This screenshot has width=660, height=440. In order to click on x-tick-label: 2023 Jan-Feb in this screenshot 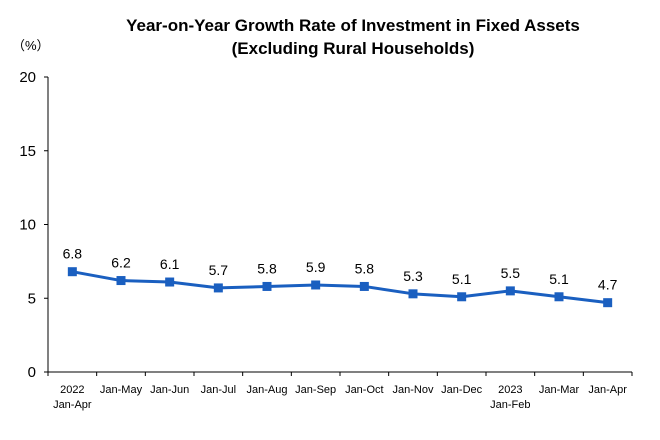, I will do `click(510, 397)`.